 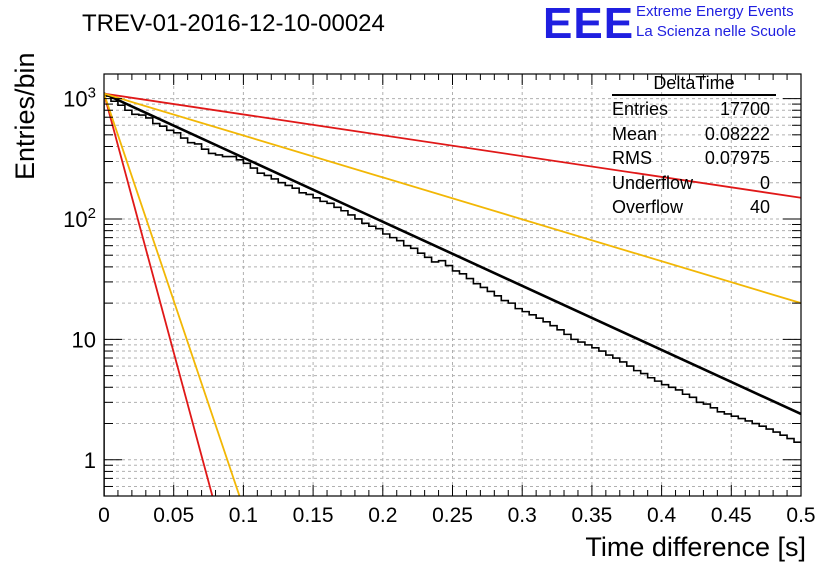 I want to click on stats-label: Underflow, so click(x=653, y=182).